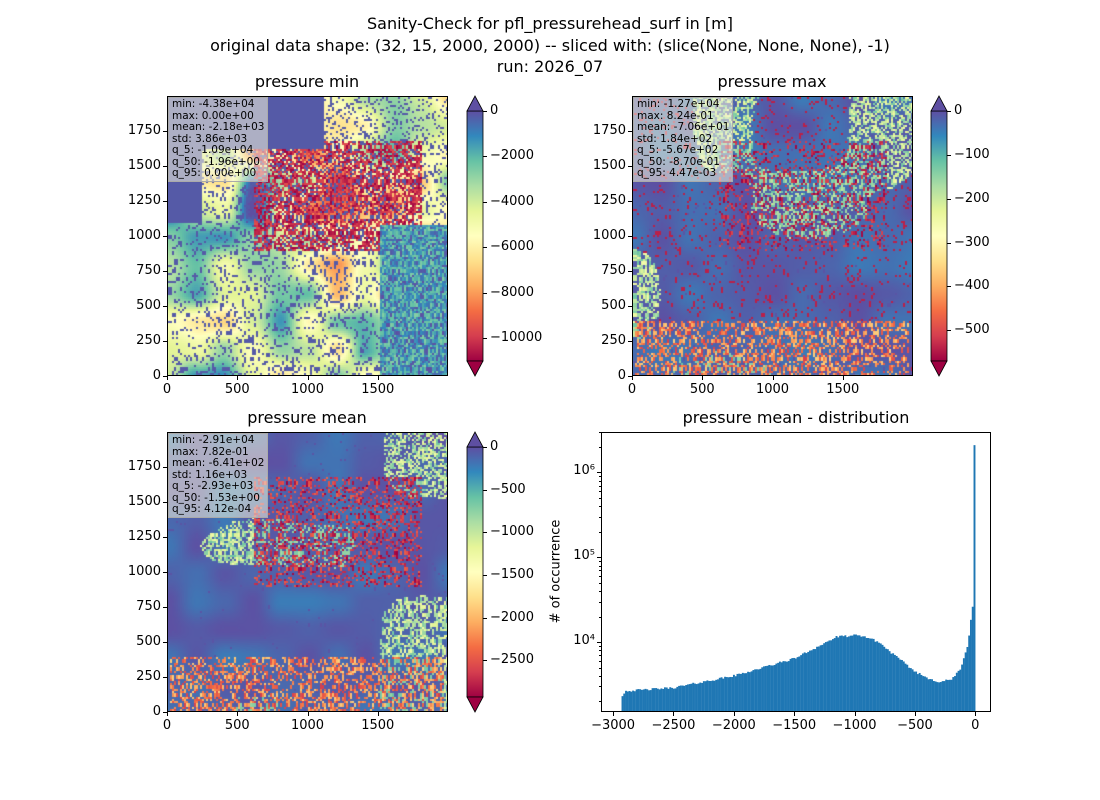 The image size is (1100, 800). Describe the element at coordinates (237, 725) in the screenshot. I see `x-tick-label: 500` at that location.